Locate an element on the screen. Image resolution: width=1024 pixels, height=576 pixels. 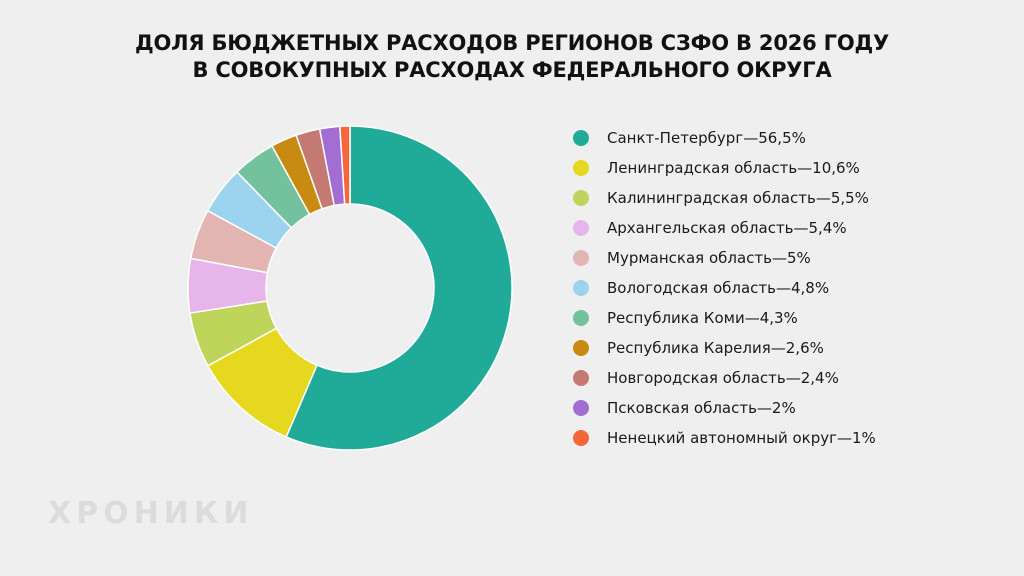
legend-label: Санкт-Петербург—56,5% is located at coordinates (706, 138).